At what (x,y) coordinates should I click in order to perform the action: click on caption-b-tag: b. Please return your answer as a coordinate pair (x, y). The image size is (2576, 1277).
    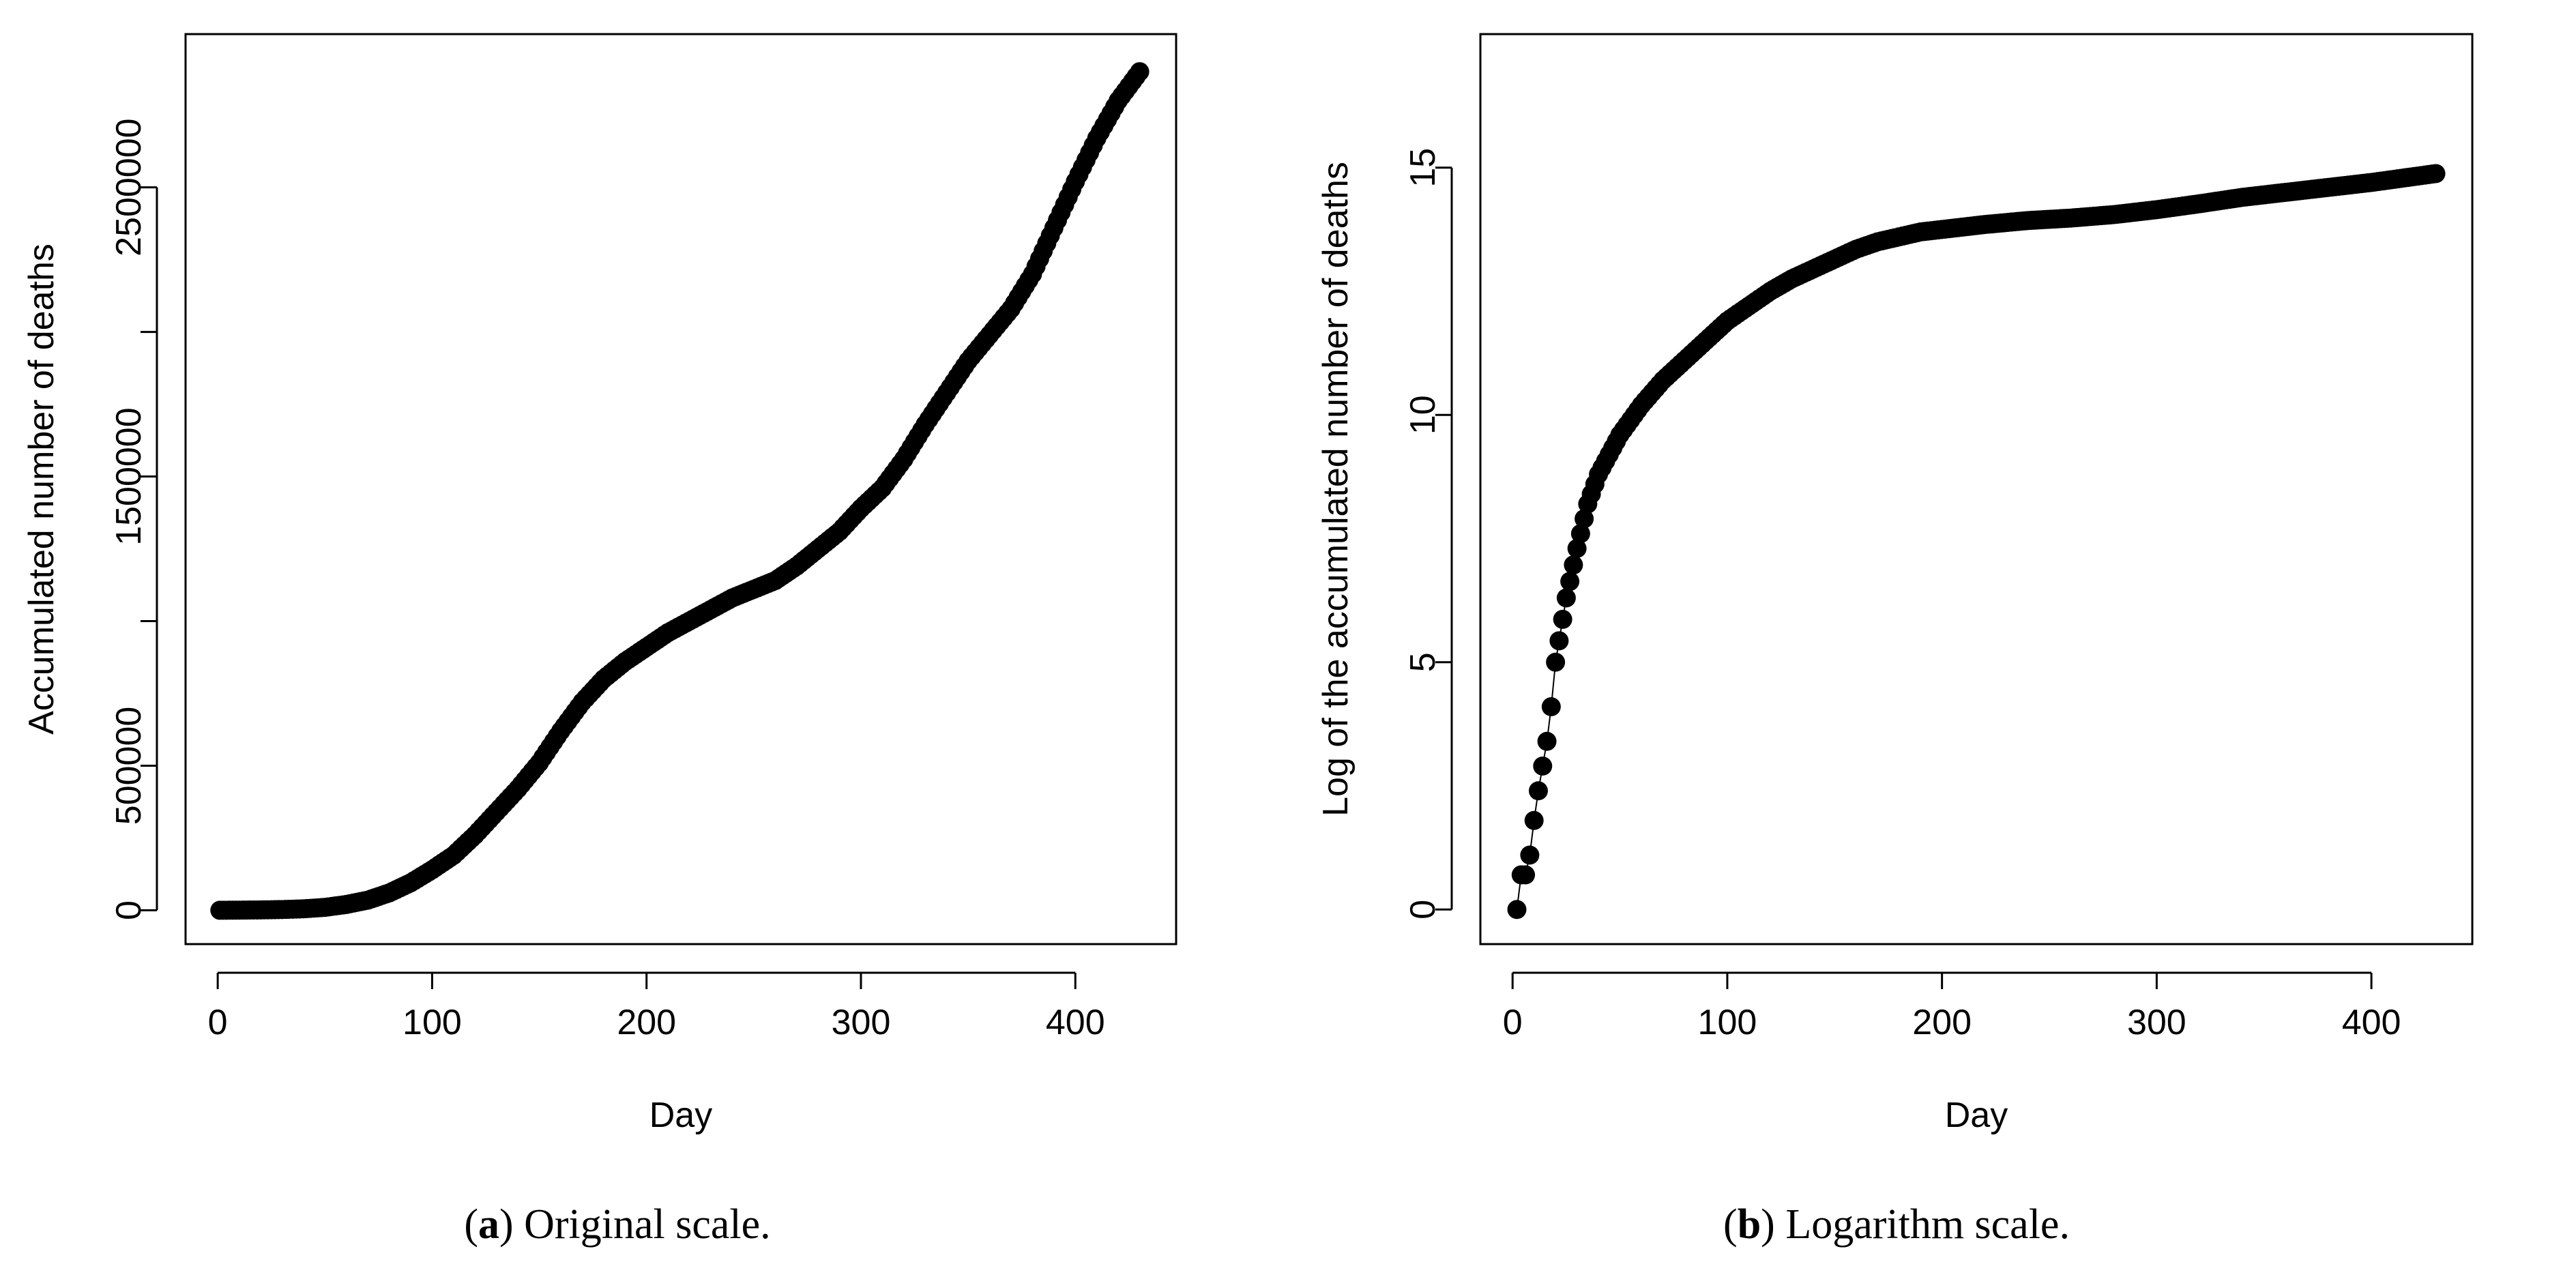
    Looking at the image, I should click on (1749, 1224).